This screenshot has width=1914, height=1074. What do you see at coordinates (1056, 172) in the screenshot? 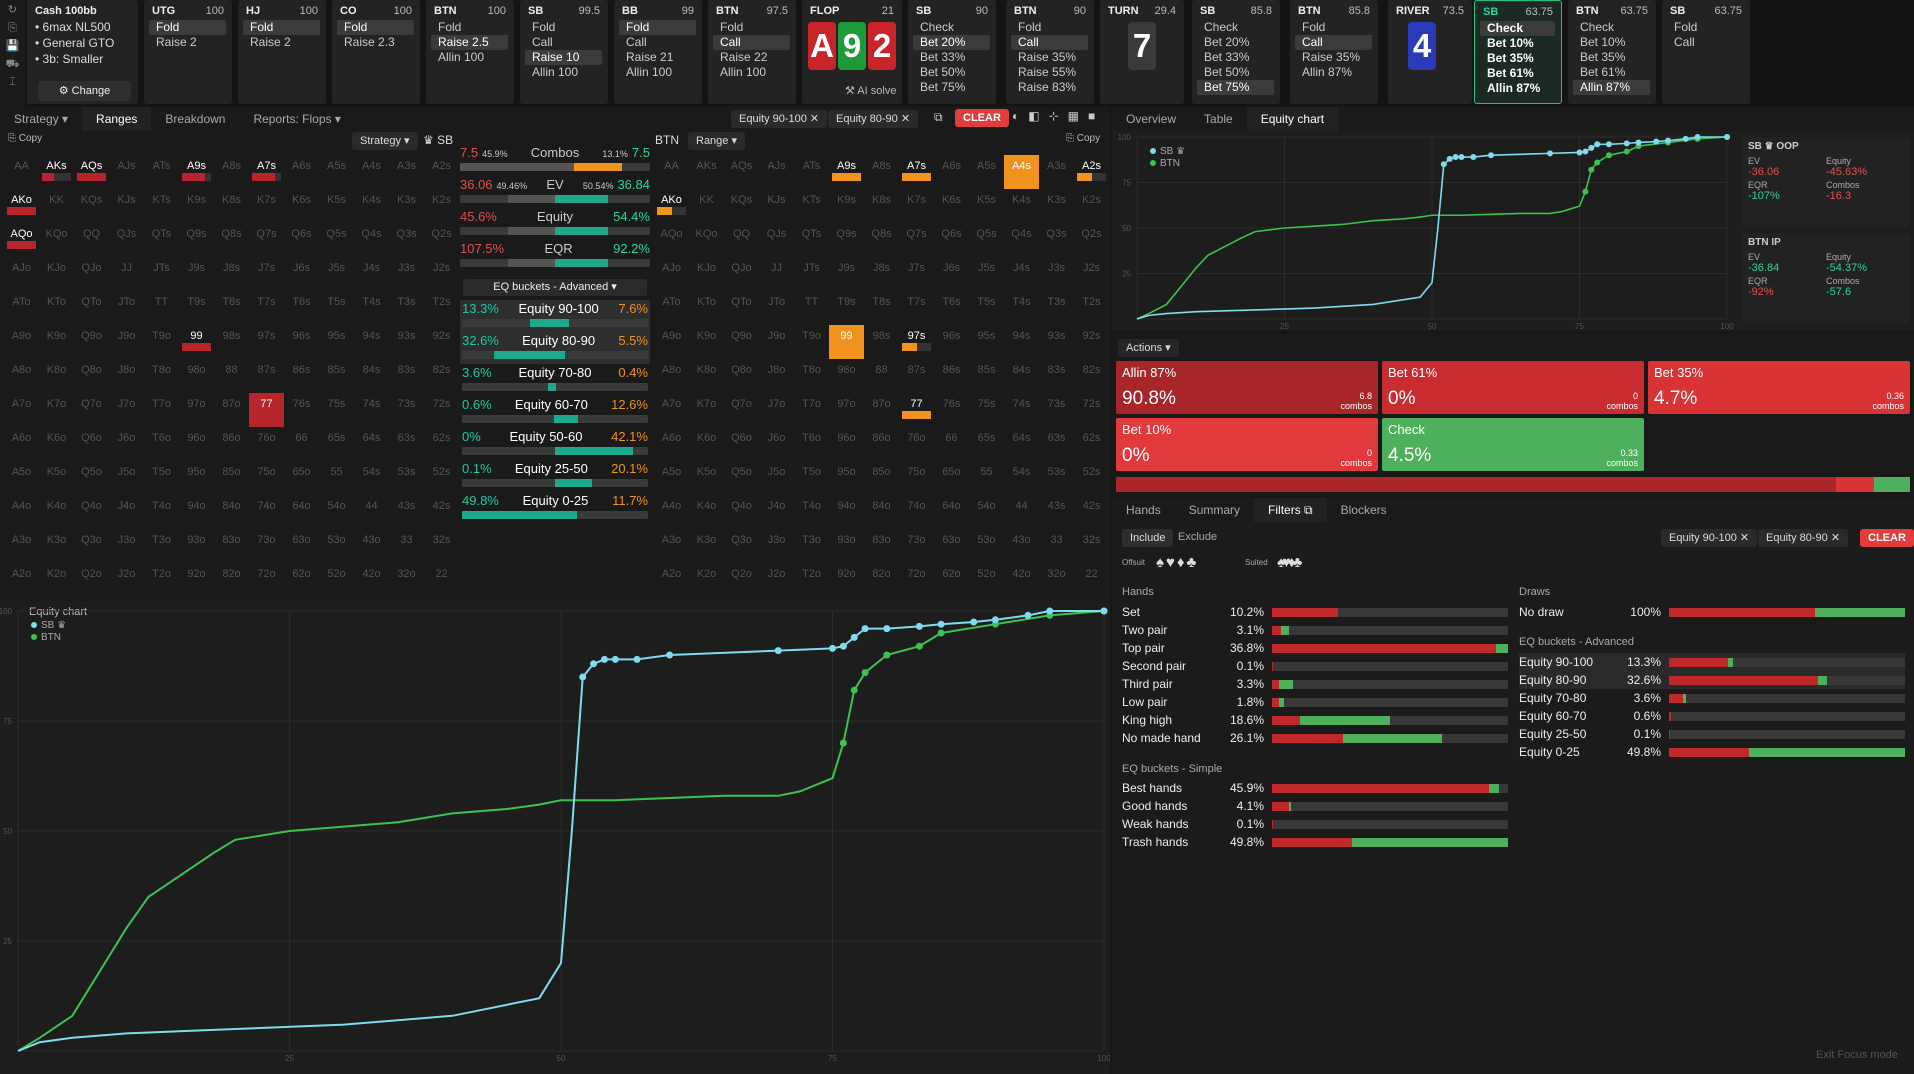
I see `btn-hand-cell: A3s` at bounding box center [1056, 172].